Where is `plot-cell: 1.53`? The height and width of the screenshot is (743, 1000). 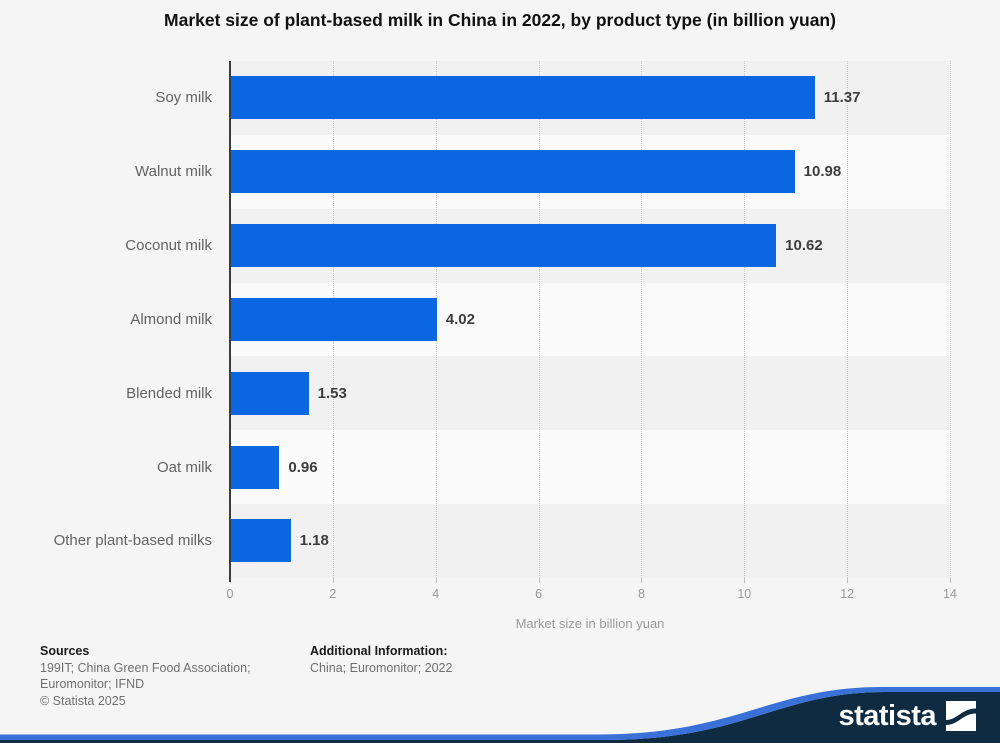
plot-cell: 1.53 is located at coordinates (590, 393).